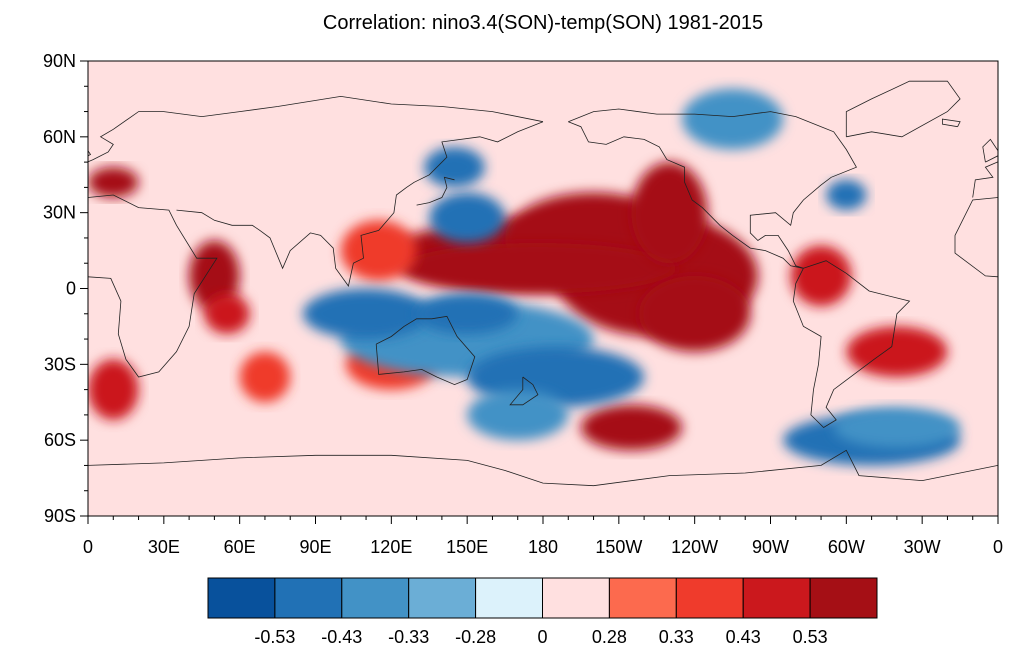 The image size is (1024, 660). What do you see at coordinates (240, 547) in the screenshot?
I see `lon-tick-label: 60E` at bounding box center [240, 547].